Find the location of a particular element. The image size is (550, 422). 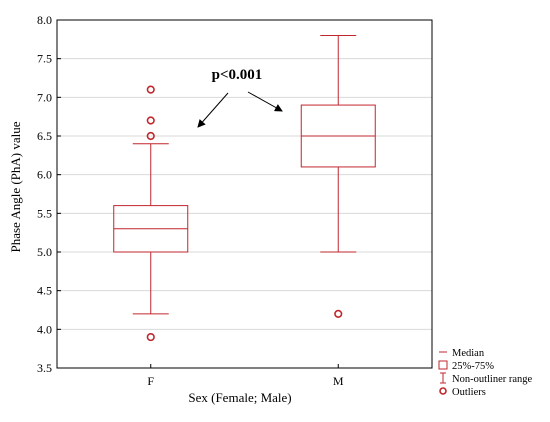

y-tick-label: 5.0 is located at coordinates (44, 252).